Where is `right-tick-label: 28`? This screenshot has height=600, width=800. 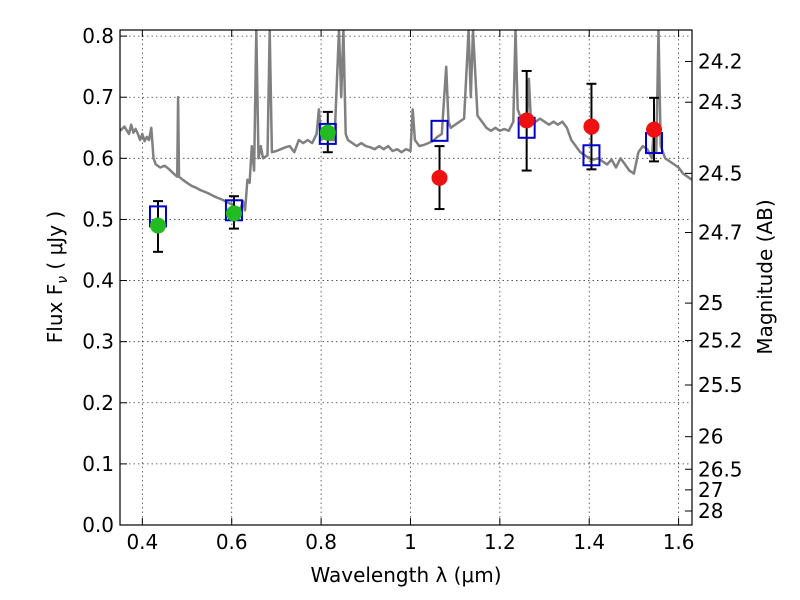 right-tick-label: 28 is located at coordinates (710, 511).